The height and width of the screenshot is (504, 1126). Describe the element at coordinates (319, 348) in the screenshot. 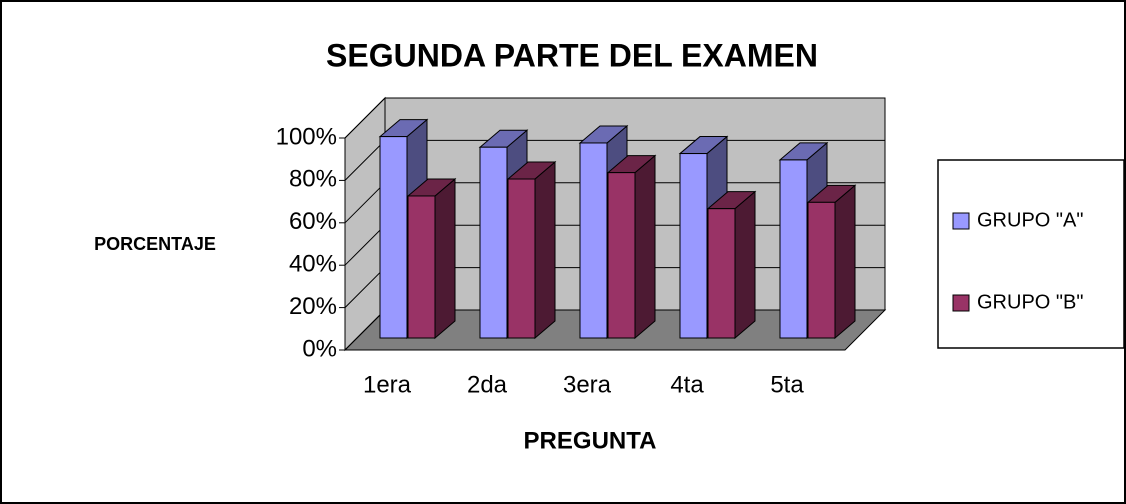

I see `y-tick-label: 0%` at that location.